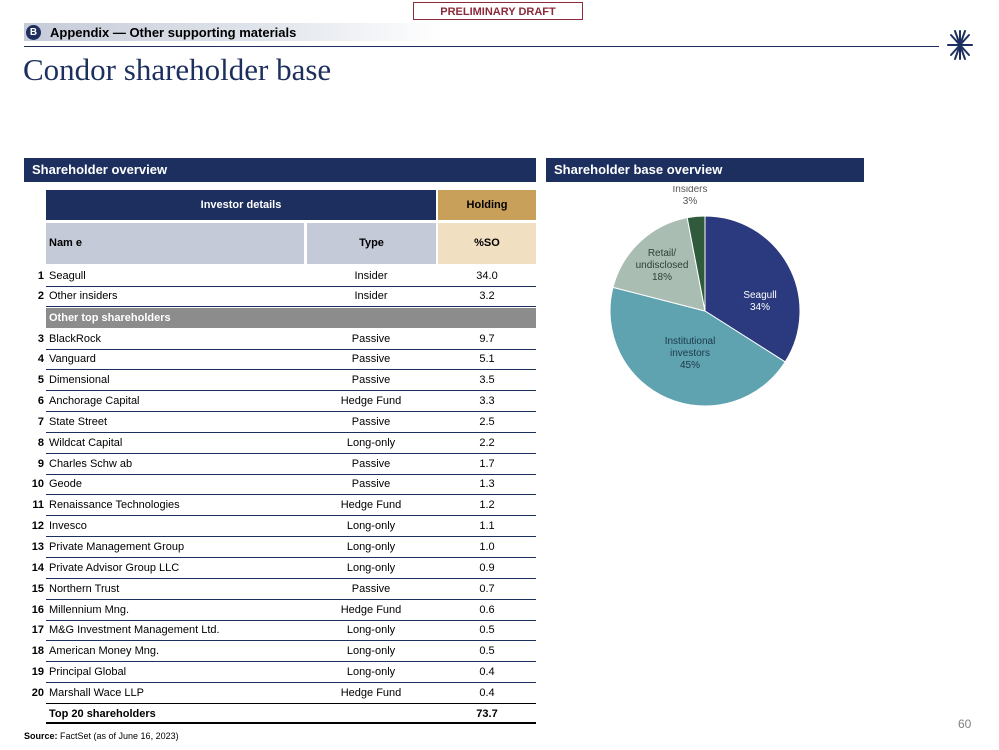 The width and height of the screenshot is (999, 750). What do you see at coordinates (371, 275) in the screenshot?
I see `investor-type: Insider` at bounding box center [371, 275].